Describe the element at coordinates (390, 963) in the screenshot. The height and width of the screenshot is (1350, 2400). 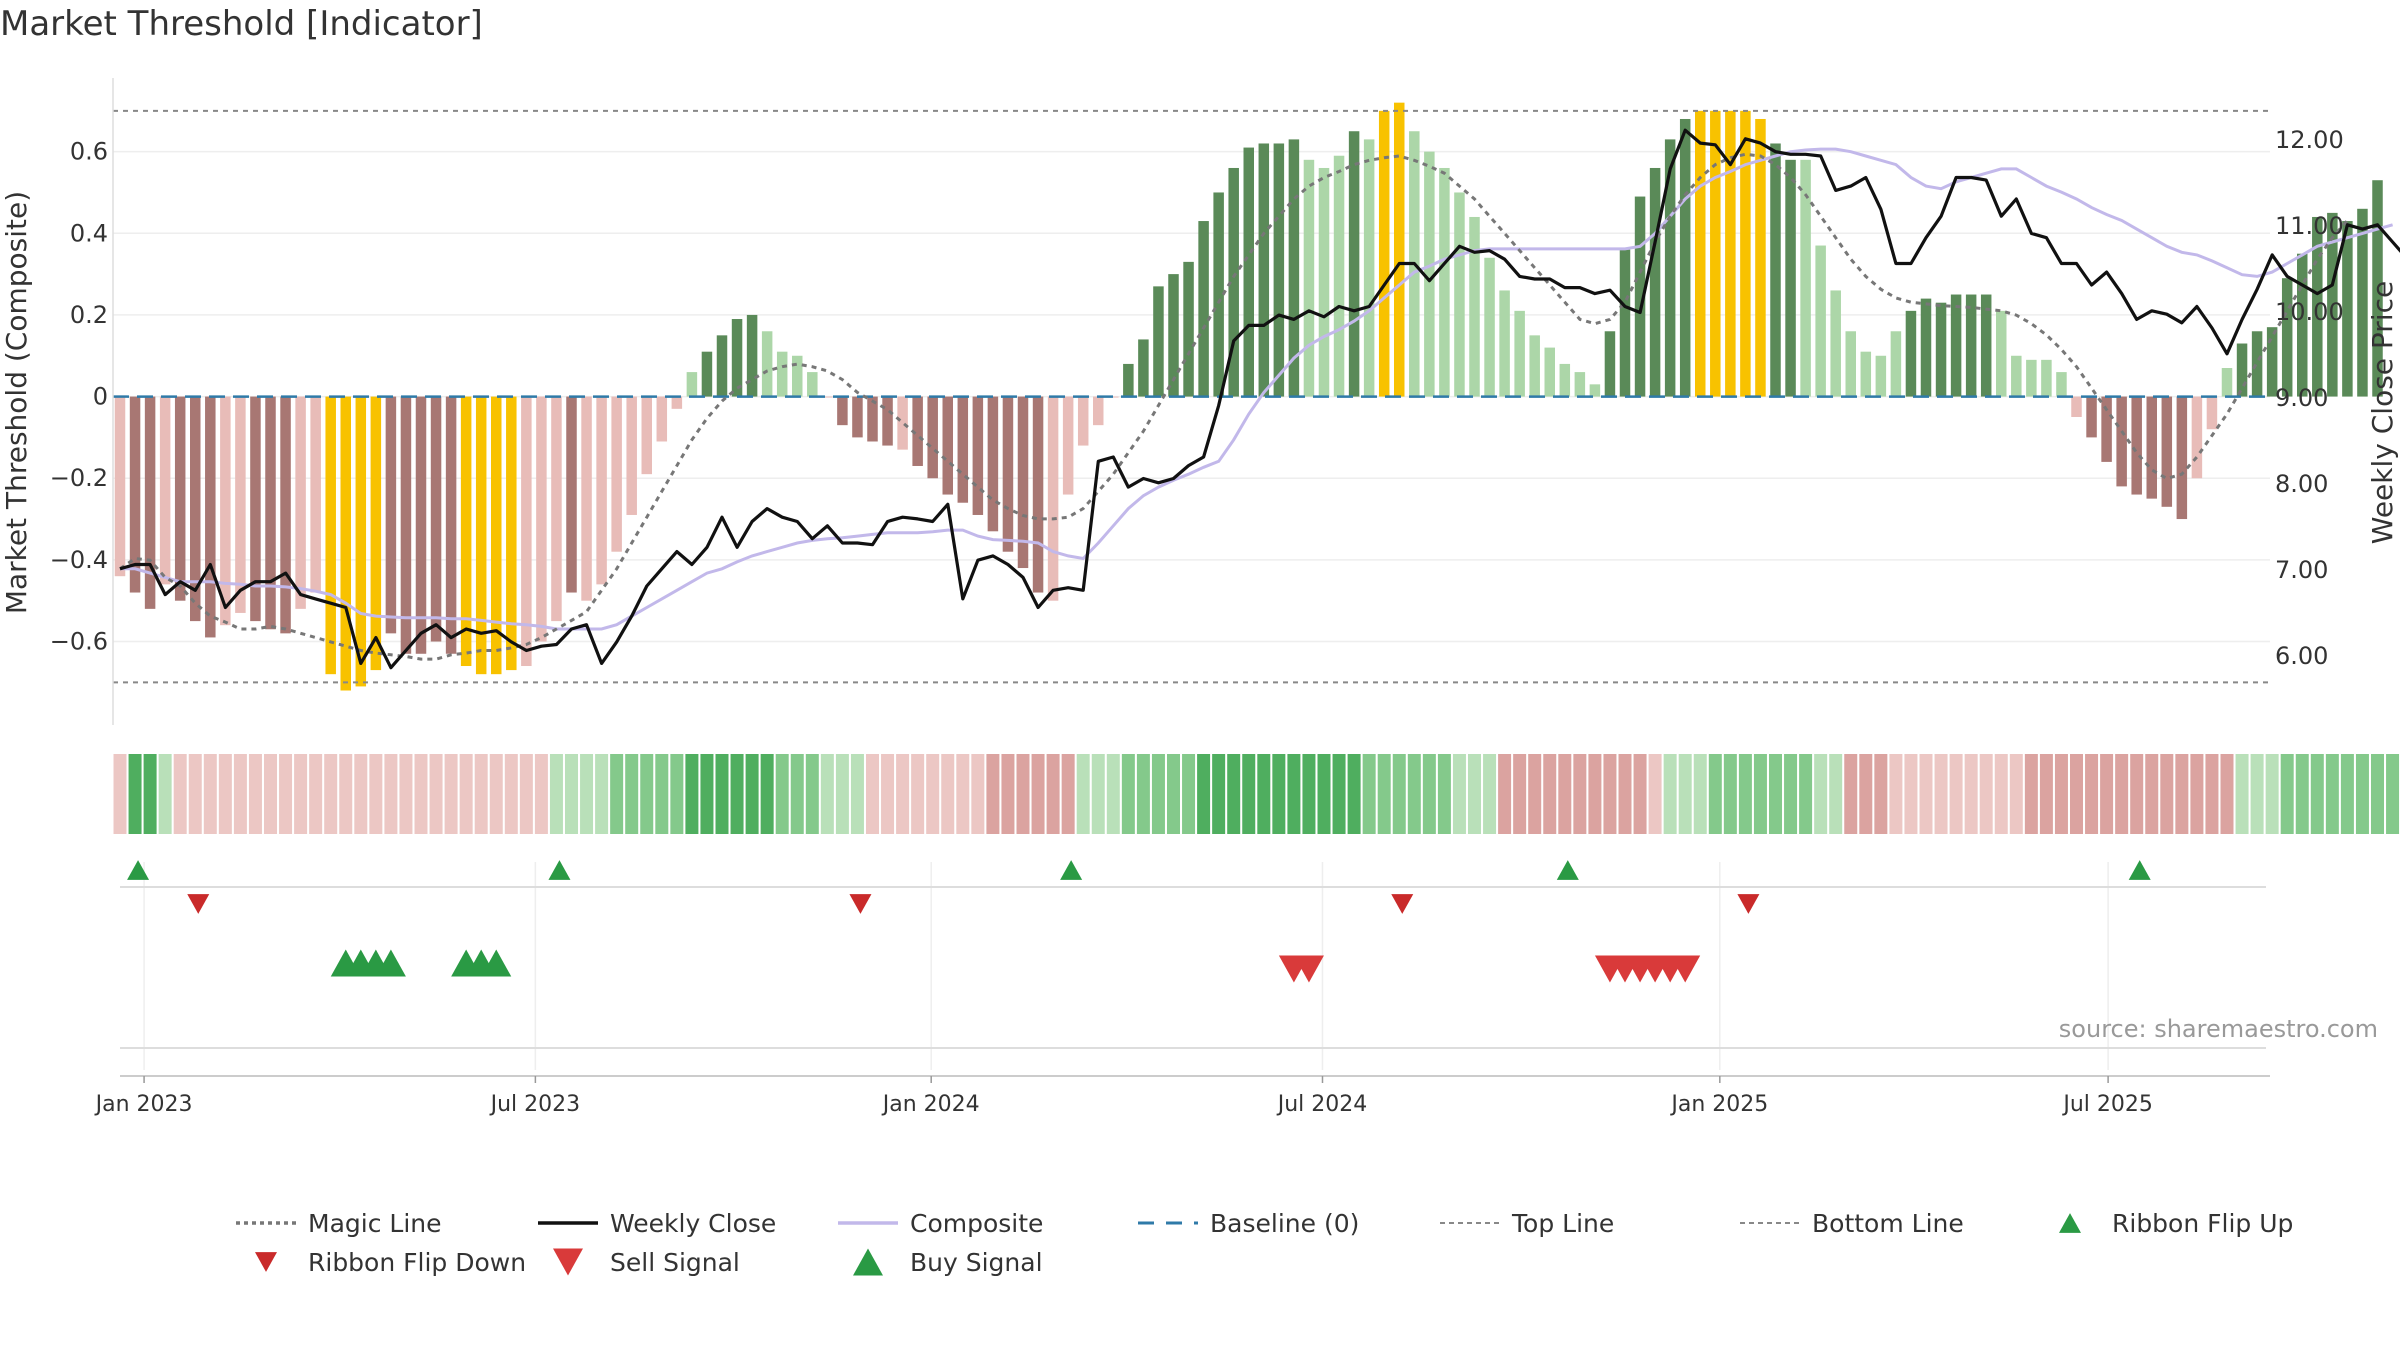
I see `buy-signal-marker` at that location.